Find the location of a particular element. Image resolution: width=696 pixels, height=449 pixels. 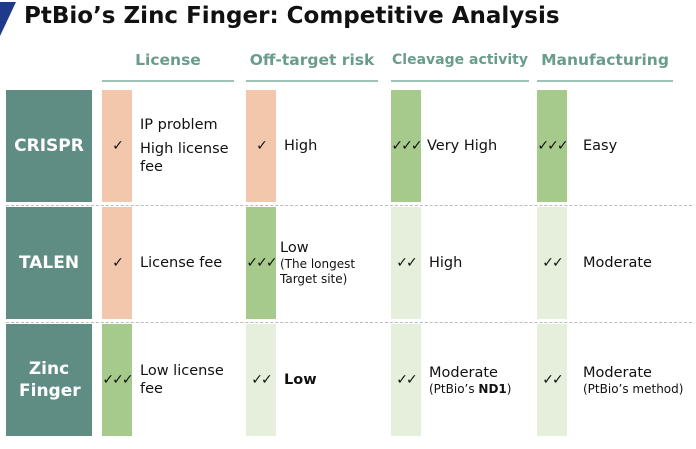

table-cell: ✓✓✓ Easy is located at coordinates (612, 146).